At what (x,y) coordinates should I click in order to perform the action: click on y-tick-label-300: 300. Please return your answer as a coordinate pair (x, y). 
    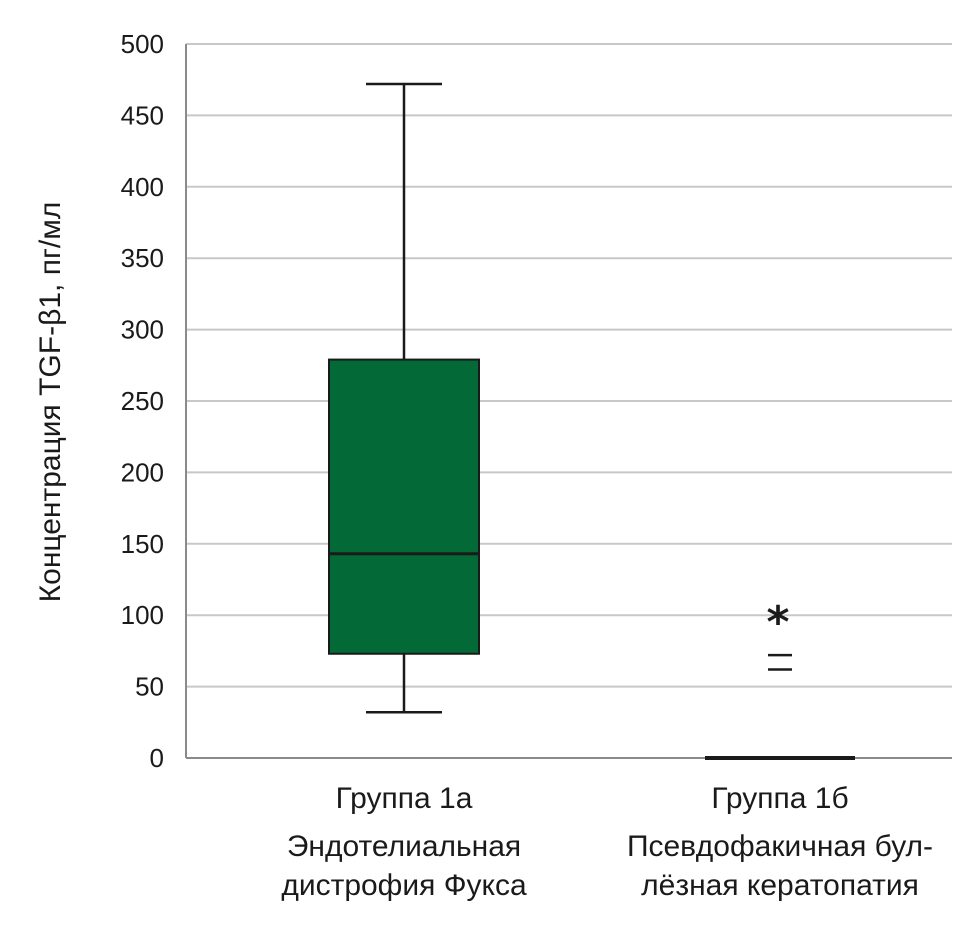
    Looking at the image, I should click on (142, 330).